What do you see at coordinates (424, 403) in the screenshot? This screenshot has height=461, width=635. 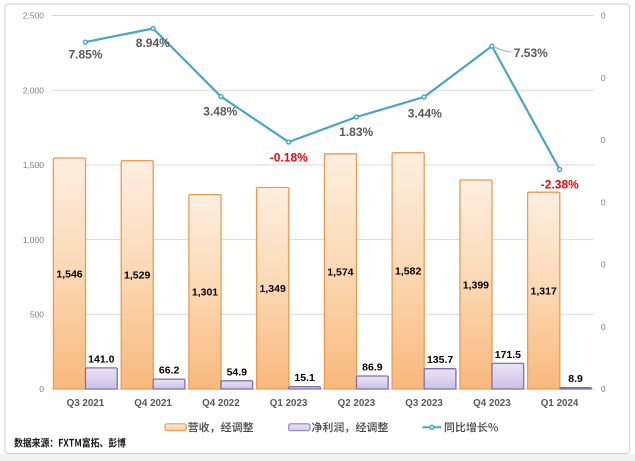 I see `svg-text: Q3 2023` at bounding box center [424, 403].